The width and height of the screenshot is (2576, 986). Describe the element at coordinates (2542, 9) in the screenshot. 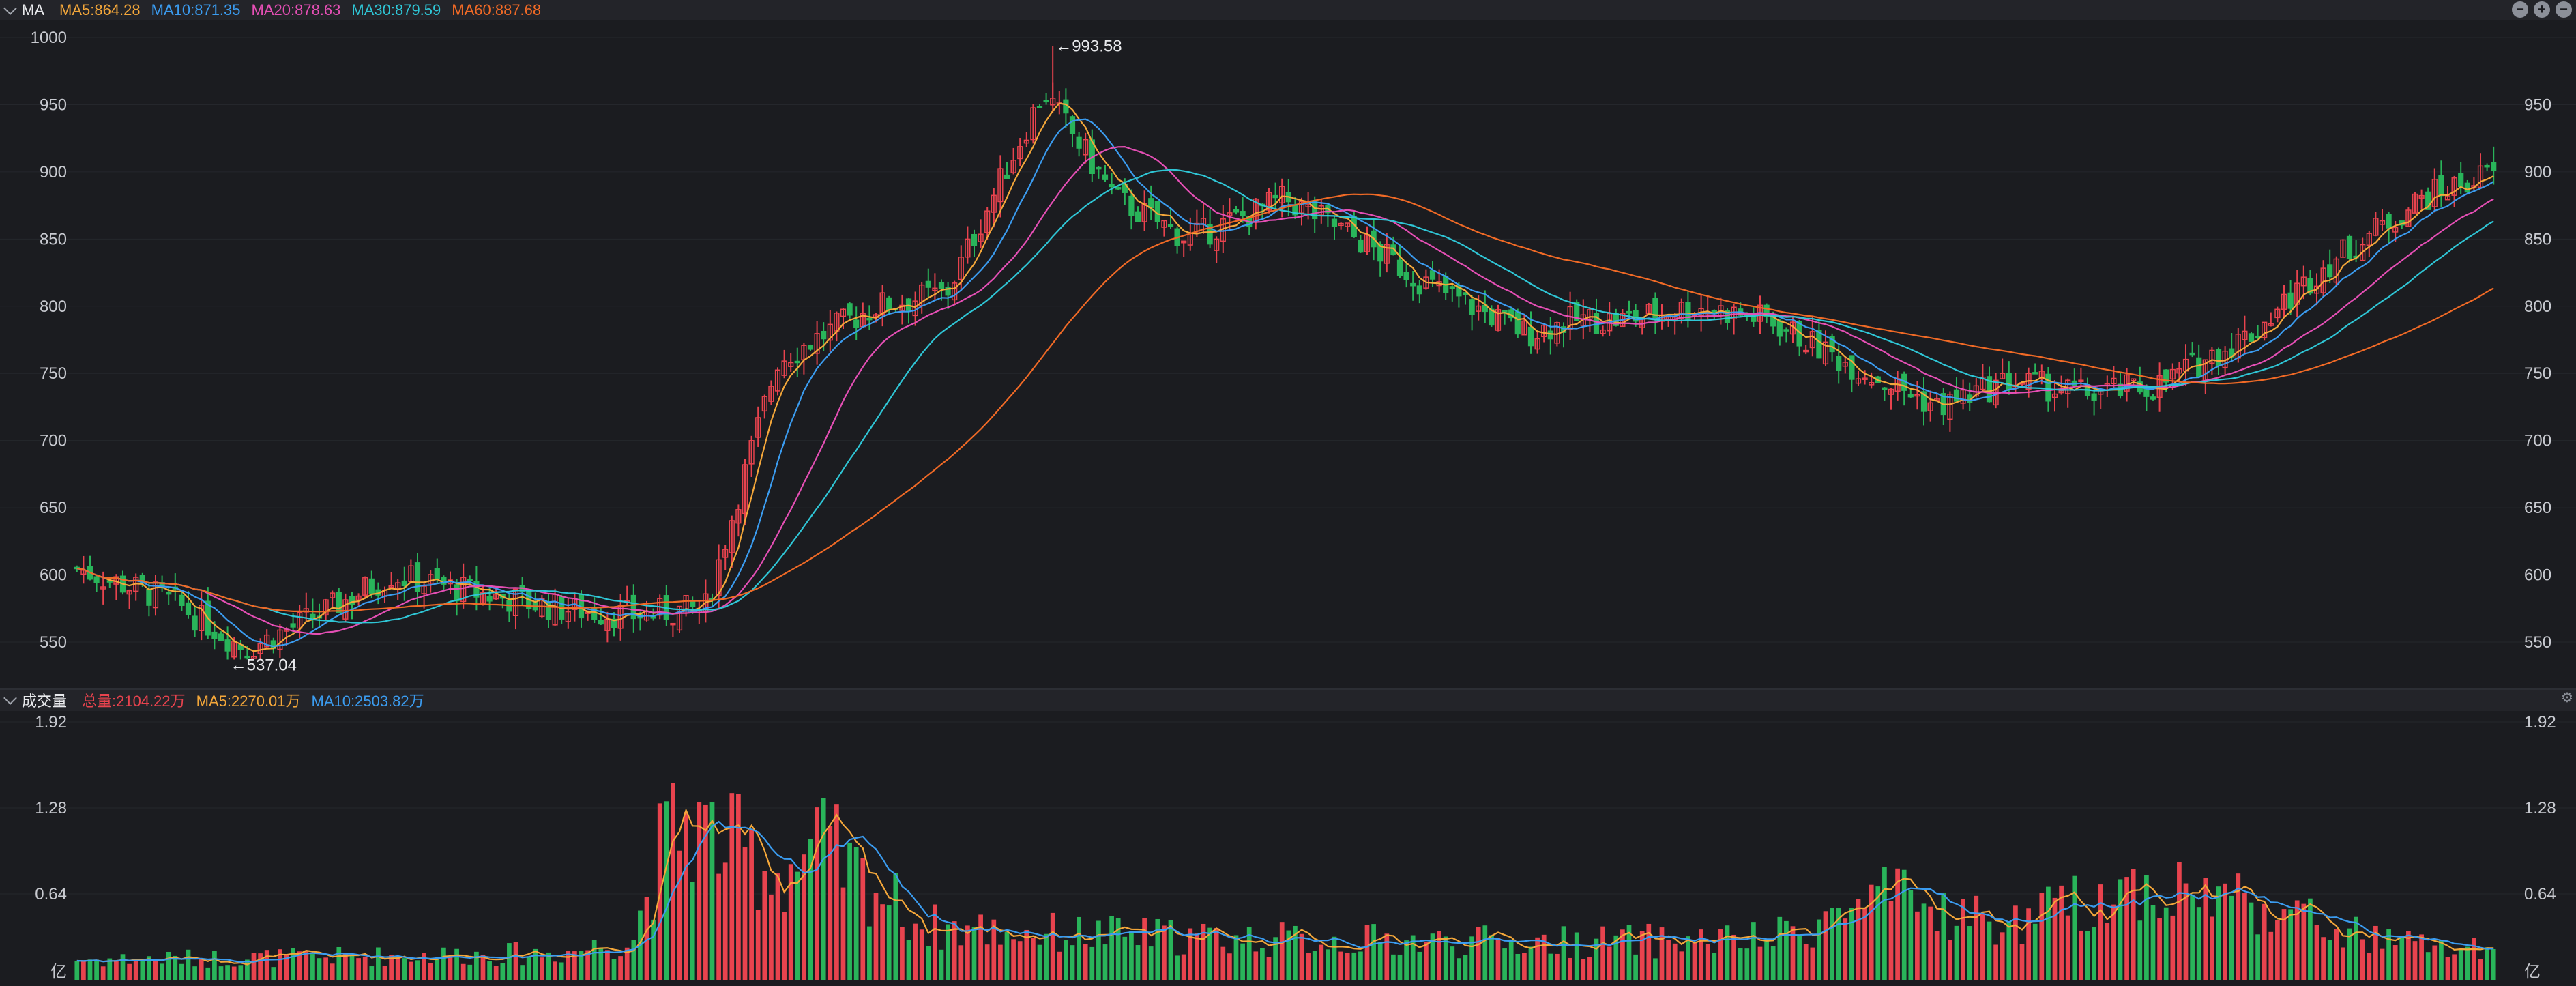

I see `plus-icon: +` at that location.